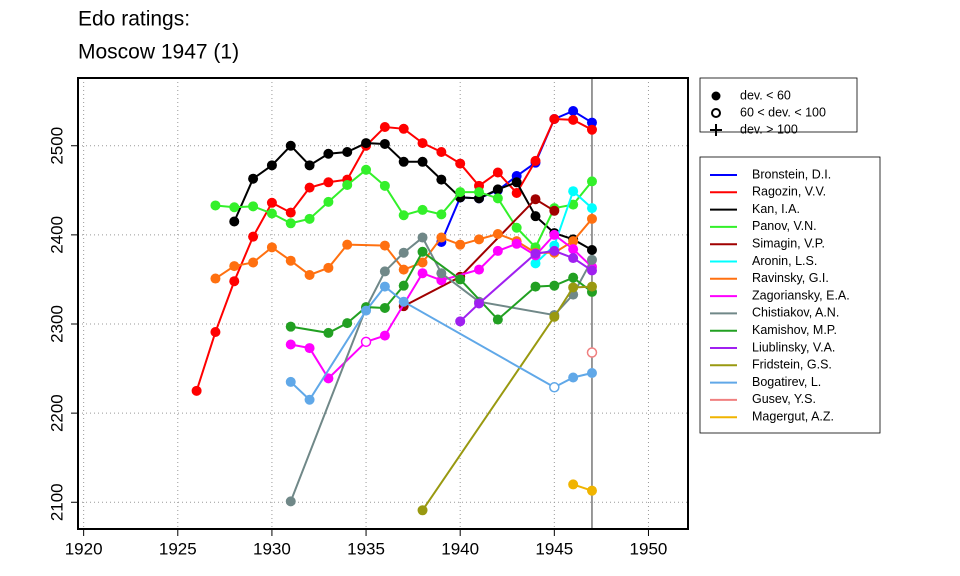  I want to click on legend-label: Simagin, V.P., so click(788, 243).